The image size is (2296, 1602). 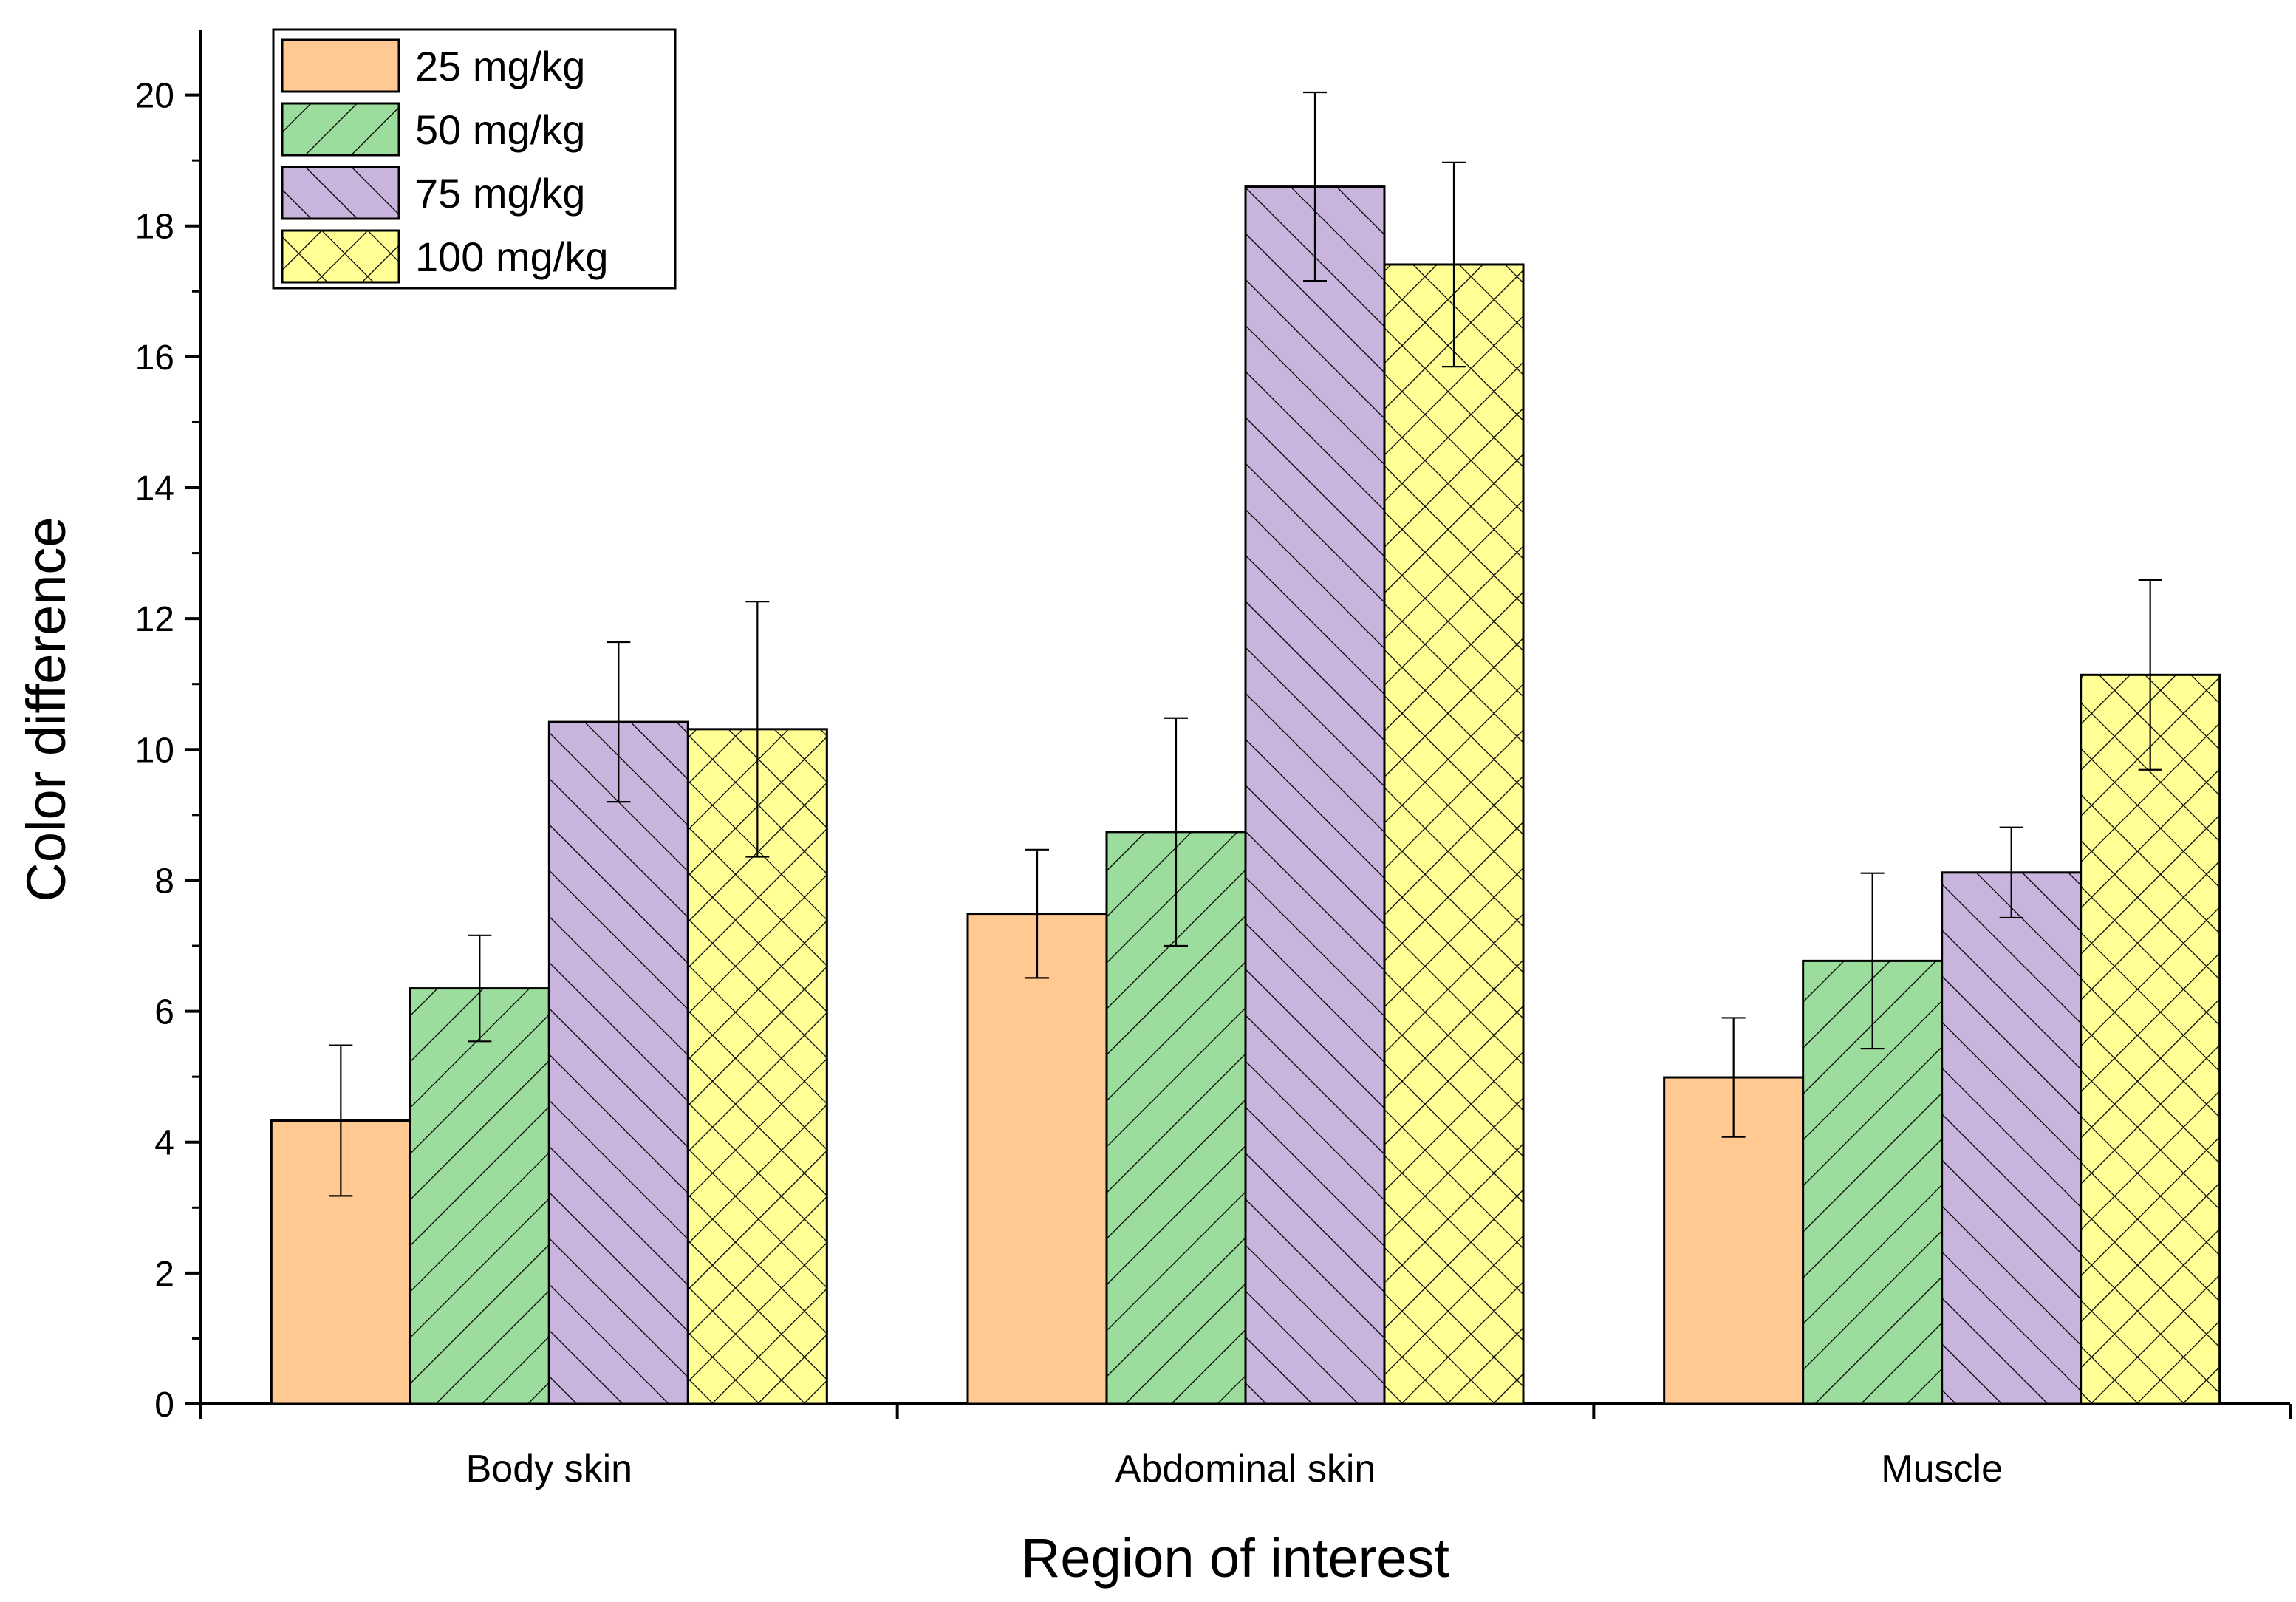 I want to click on x-tick-label-body-skin: Body skin, so click(x=549, y=1469).